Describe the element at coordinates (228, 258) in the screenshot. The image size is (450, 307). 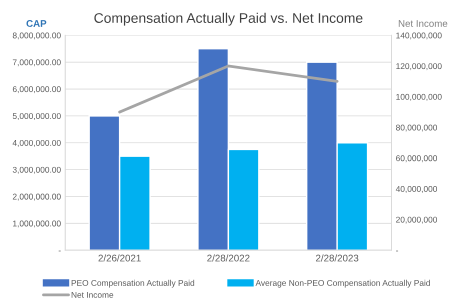
I see `x-tick-label: 2/28/2022` at that location.